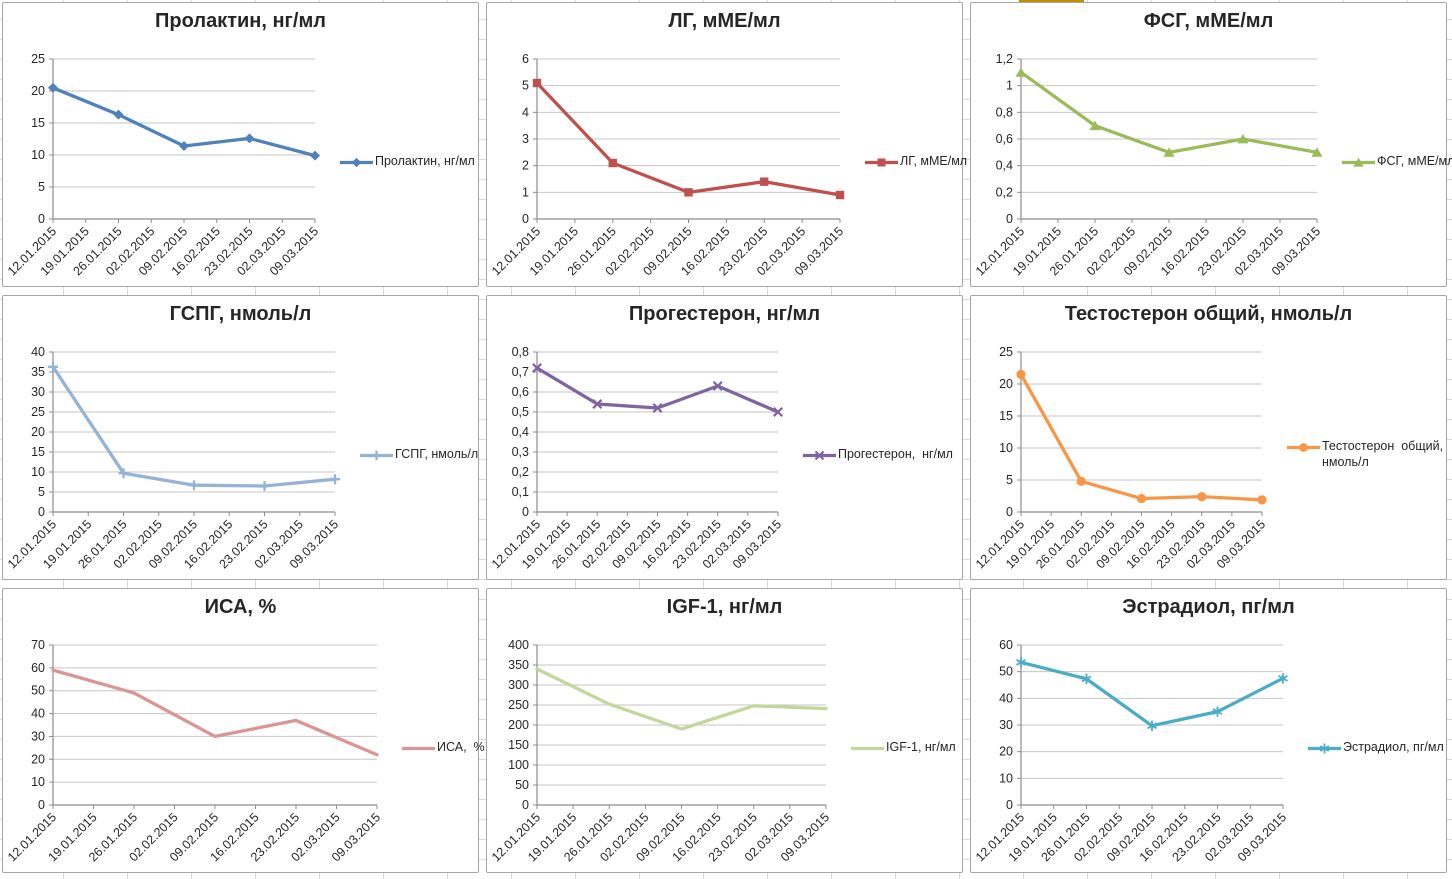 The height and width of the screenshot is (879, 1452). I want to click on legend: IGF-1, нг/мл, so click(903, 747).